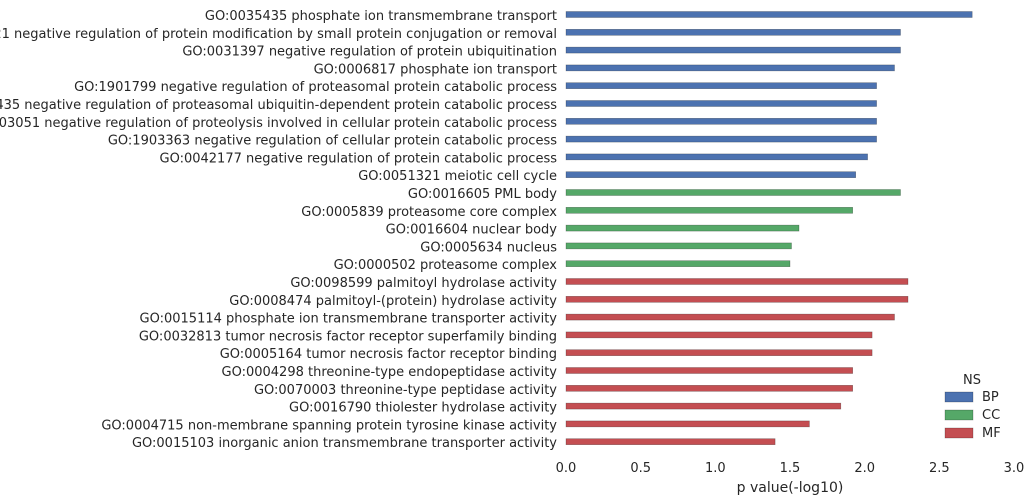  Describe the element at coordinates (423, 408) in the screenshot. I see `category-label: GO:0016790 thiolester hydrolase activity` at that location.